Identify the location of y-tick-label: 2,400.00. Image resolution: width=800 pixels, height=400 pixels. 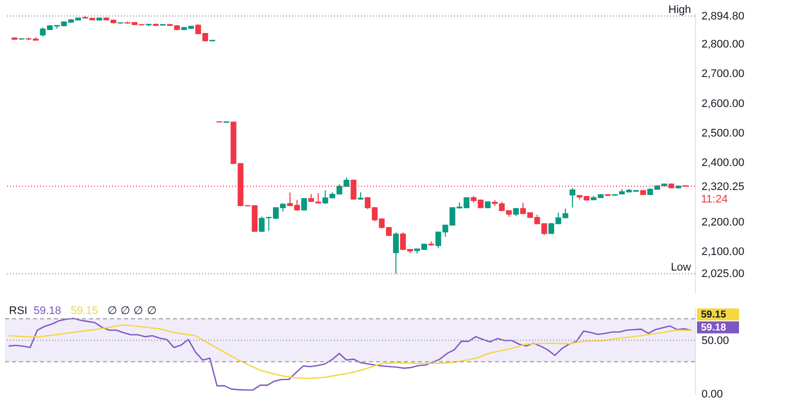
(723, 163).